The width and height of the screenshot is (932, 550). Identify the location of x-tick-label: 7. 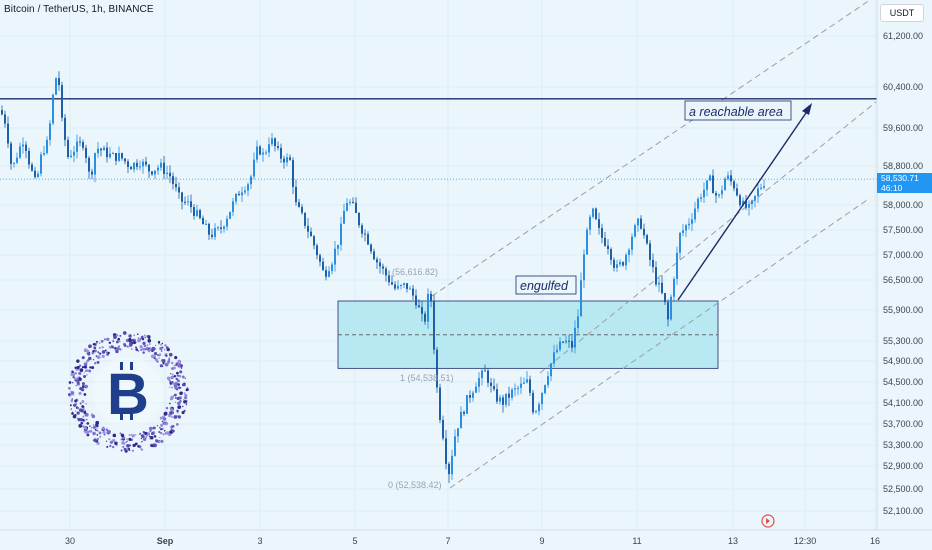
(447, 541).